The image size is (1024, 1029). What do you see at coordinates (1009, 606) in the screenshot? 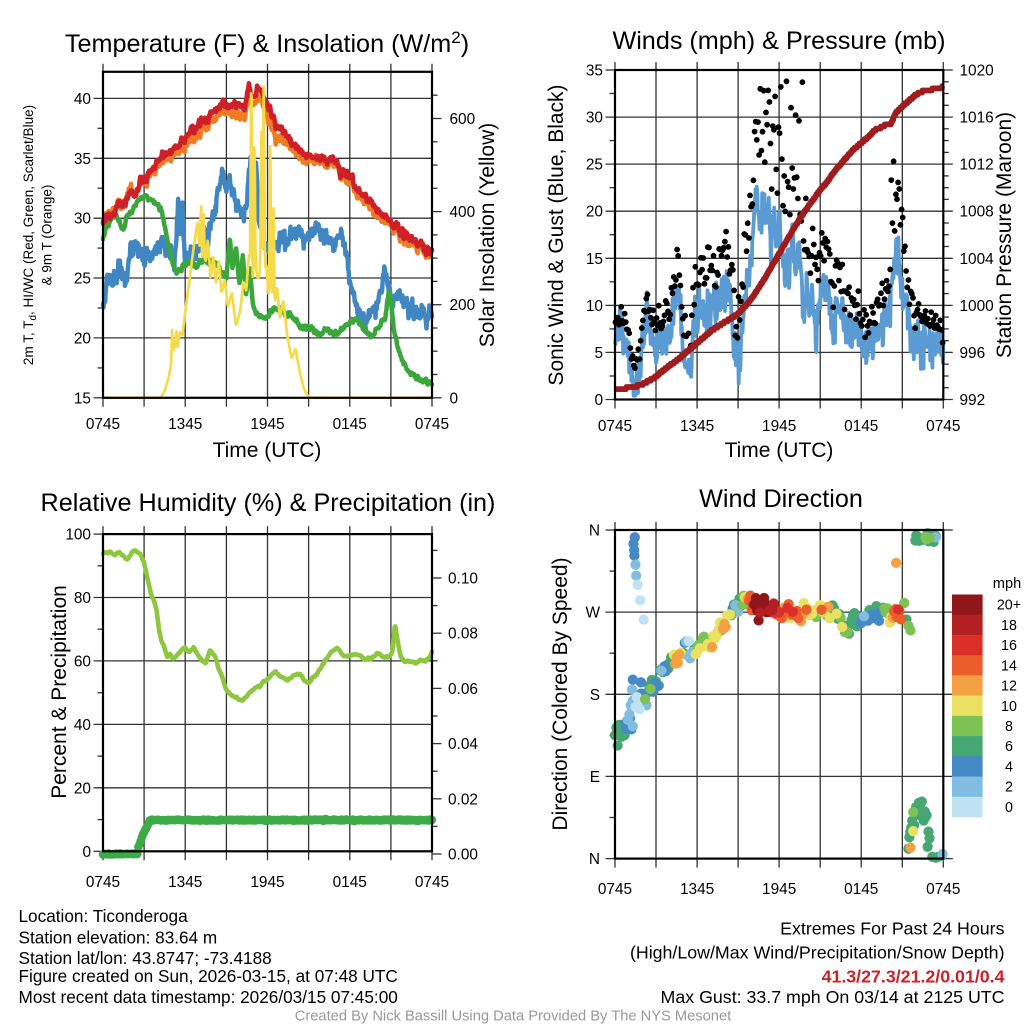
I see `svg-text: 20+` at bounding box center [1009, 606].